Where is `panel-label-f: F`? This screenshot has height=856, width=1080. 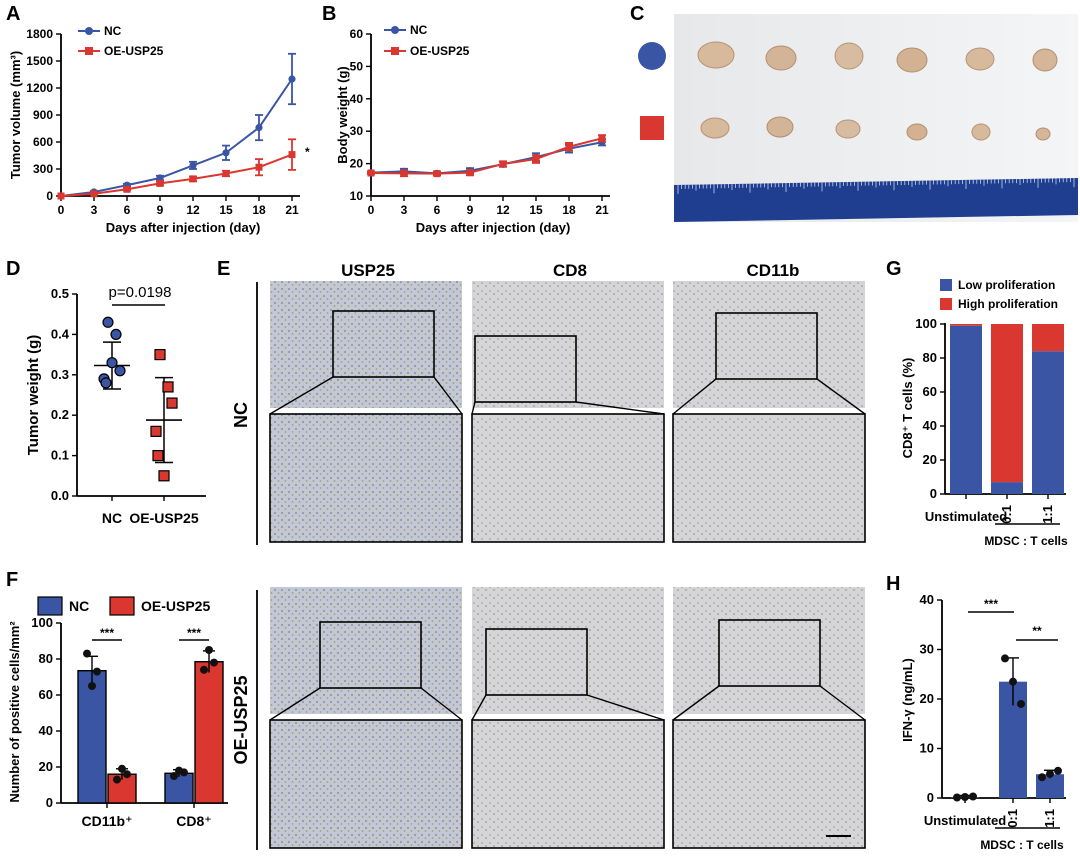 panel-label-f: F is located at coordinates (12, 580).